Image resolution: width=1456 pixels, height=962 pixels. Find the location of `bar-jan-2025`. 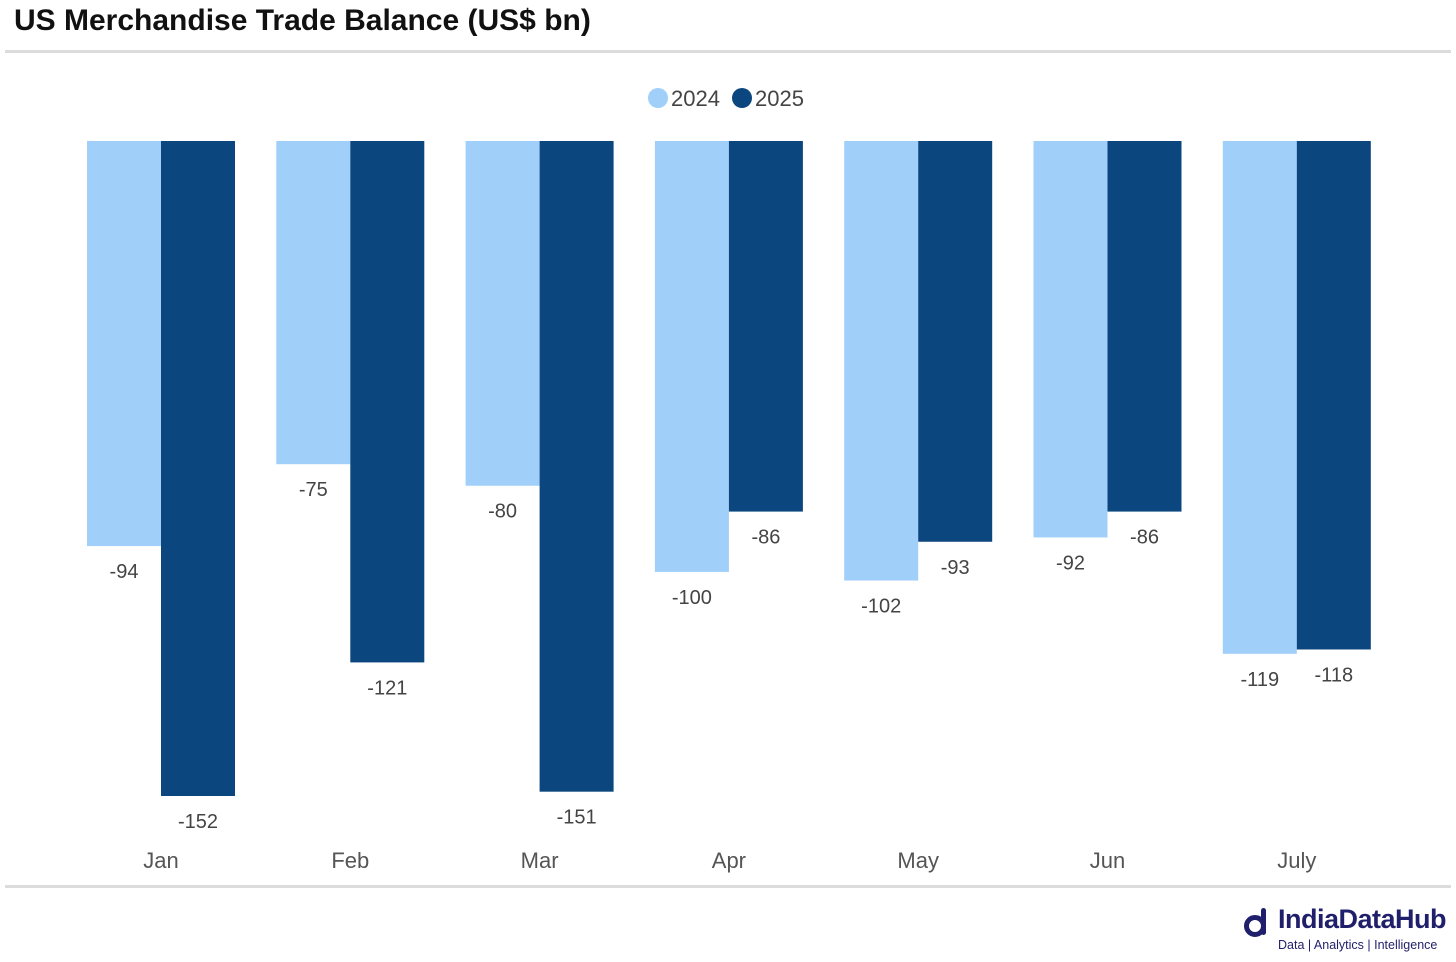

bar-jan-2025 is located at coordinates (198, 468).